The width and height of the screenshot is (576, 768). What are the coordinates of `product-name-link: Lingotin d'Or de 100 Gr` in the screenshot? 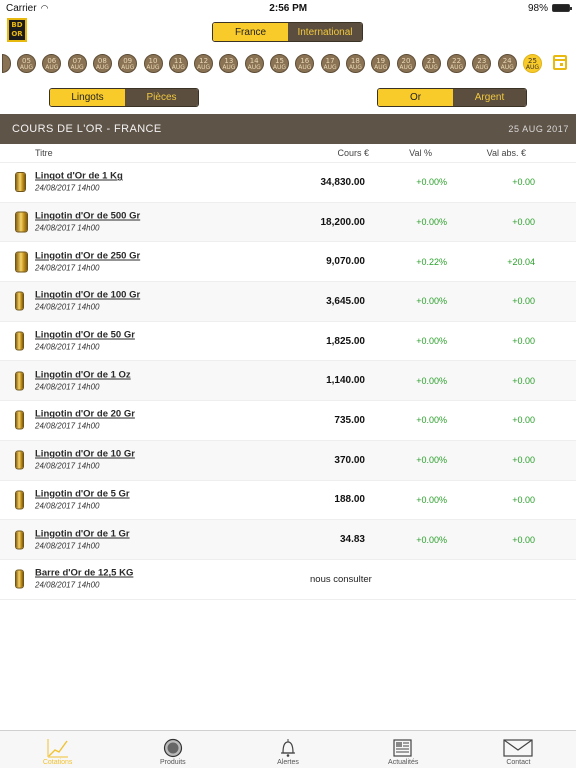 It's located at (88, 295).